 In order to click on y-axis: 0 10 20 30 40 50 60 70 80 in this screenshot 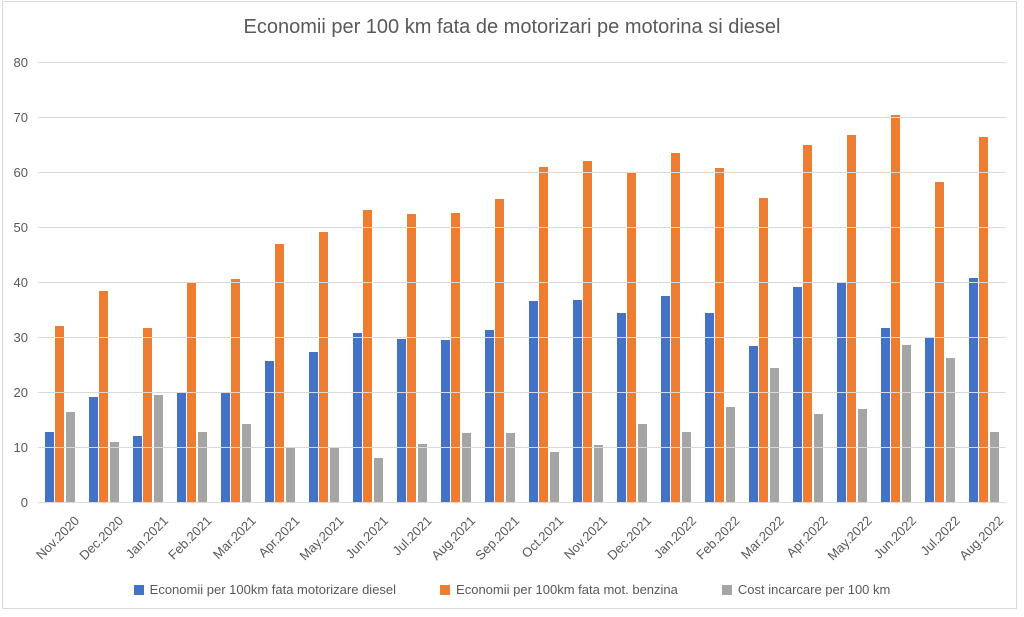, I will do `click(17, 282)`.